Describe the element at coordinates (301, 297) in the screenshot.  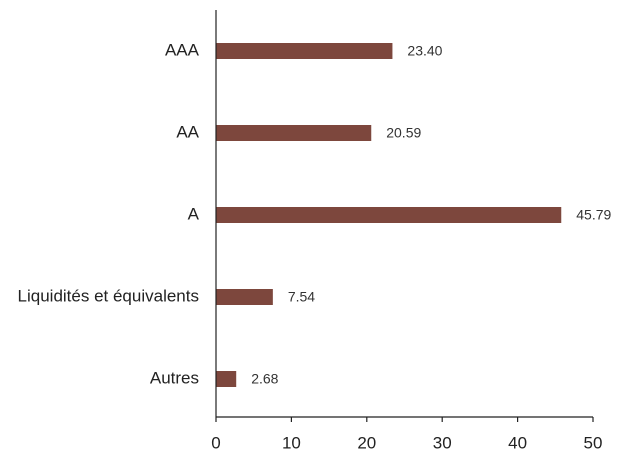
I see `value-label-3: 7.54` at that location.